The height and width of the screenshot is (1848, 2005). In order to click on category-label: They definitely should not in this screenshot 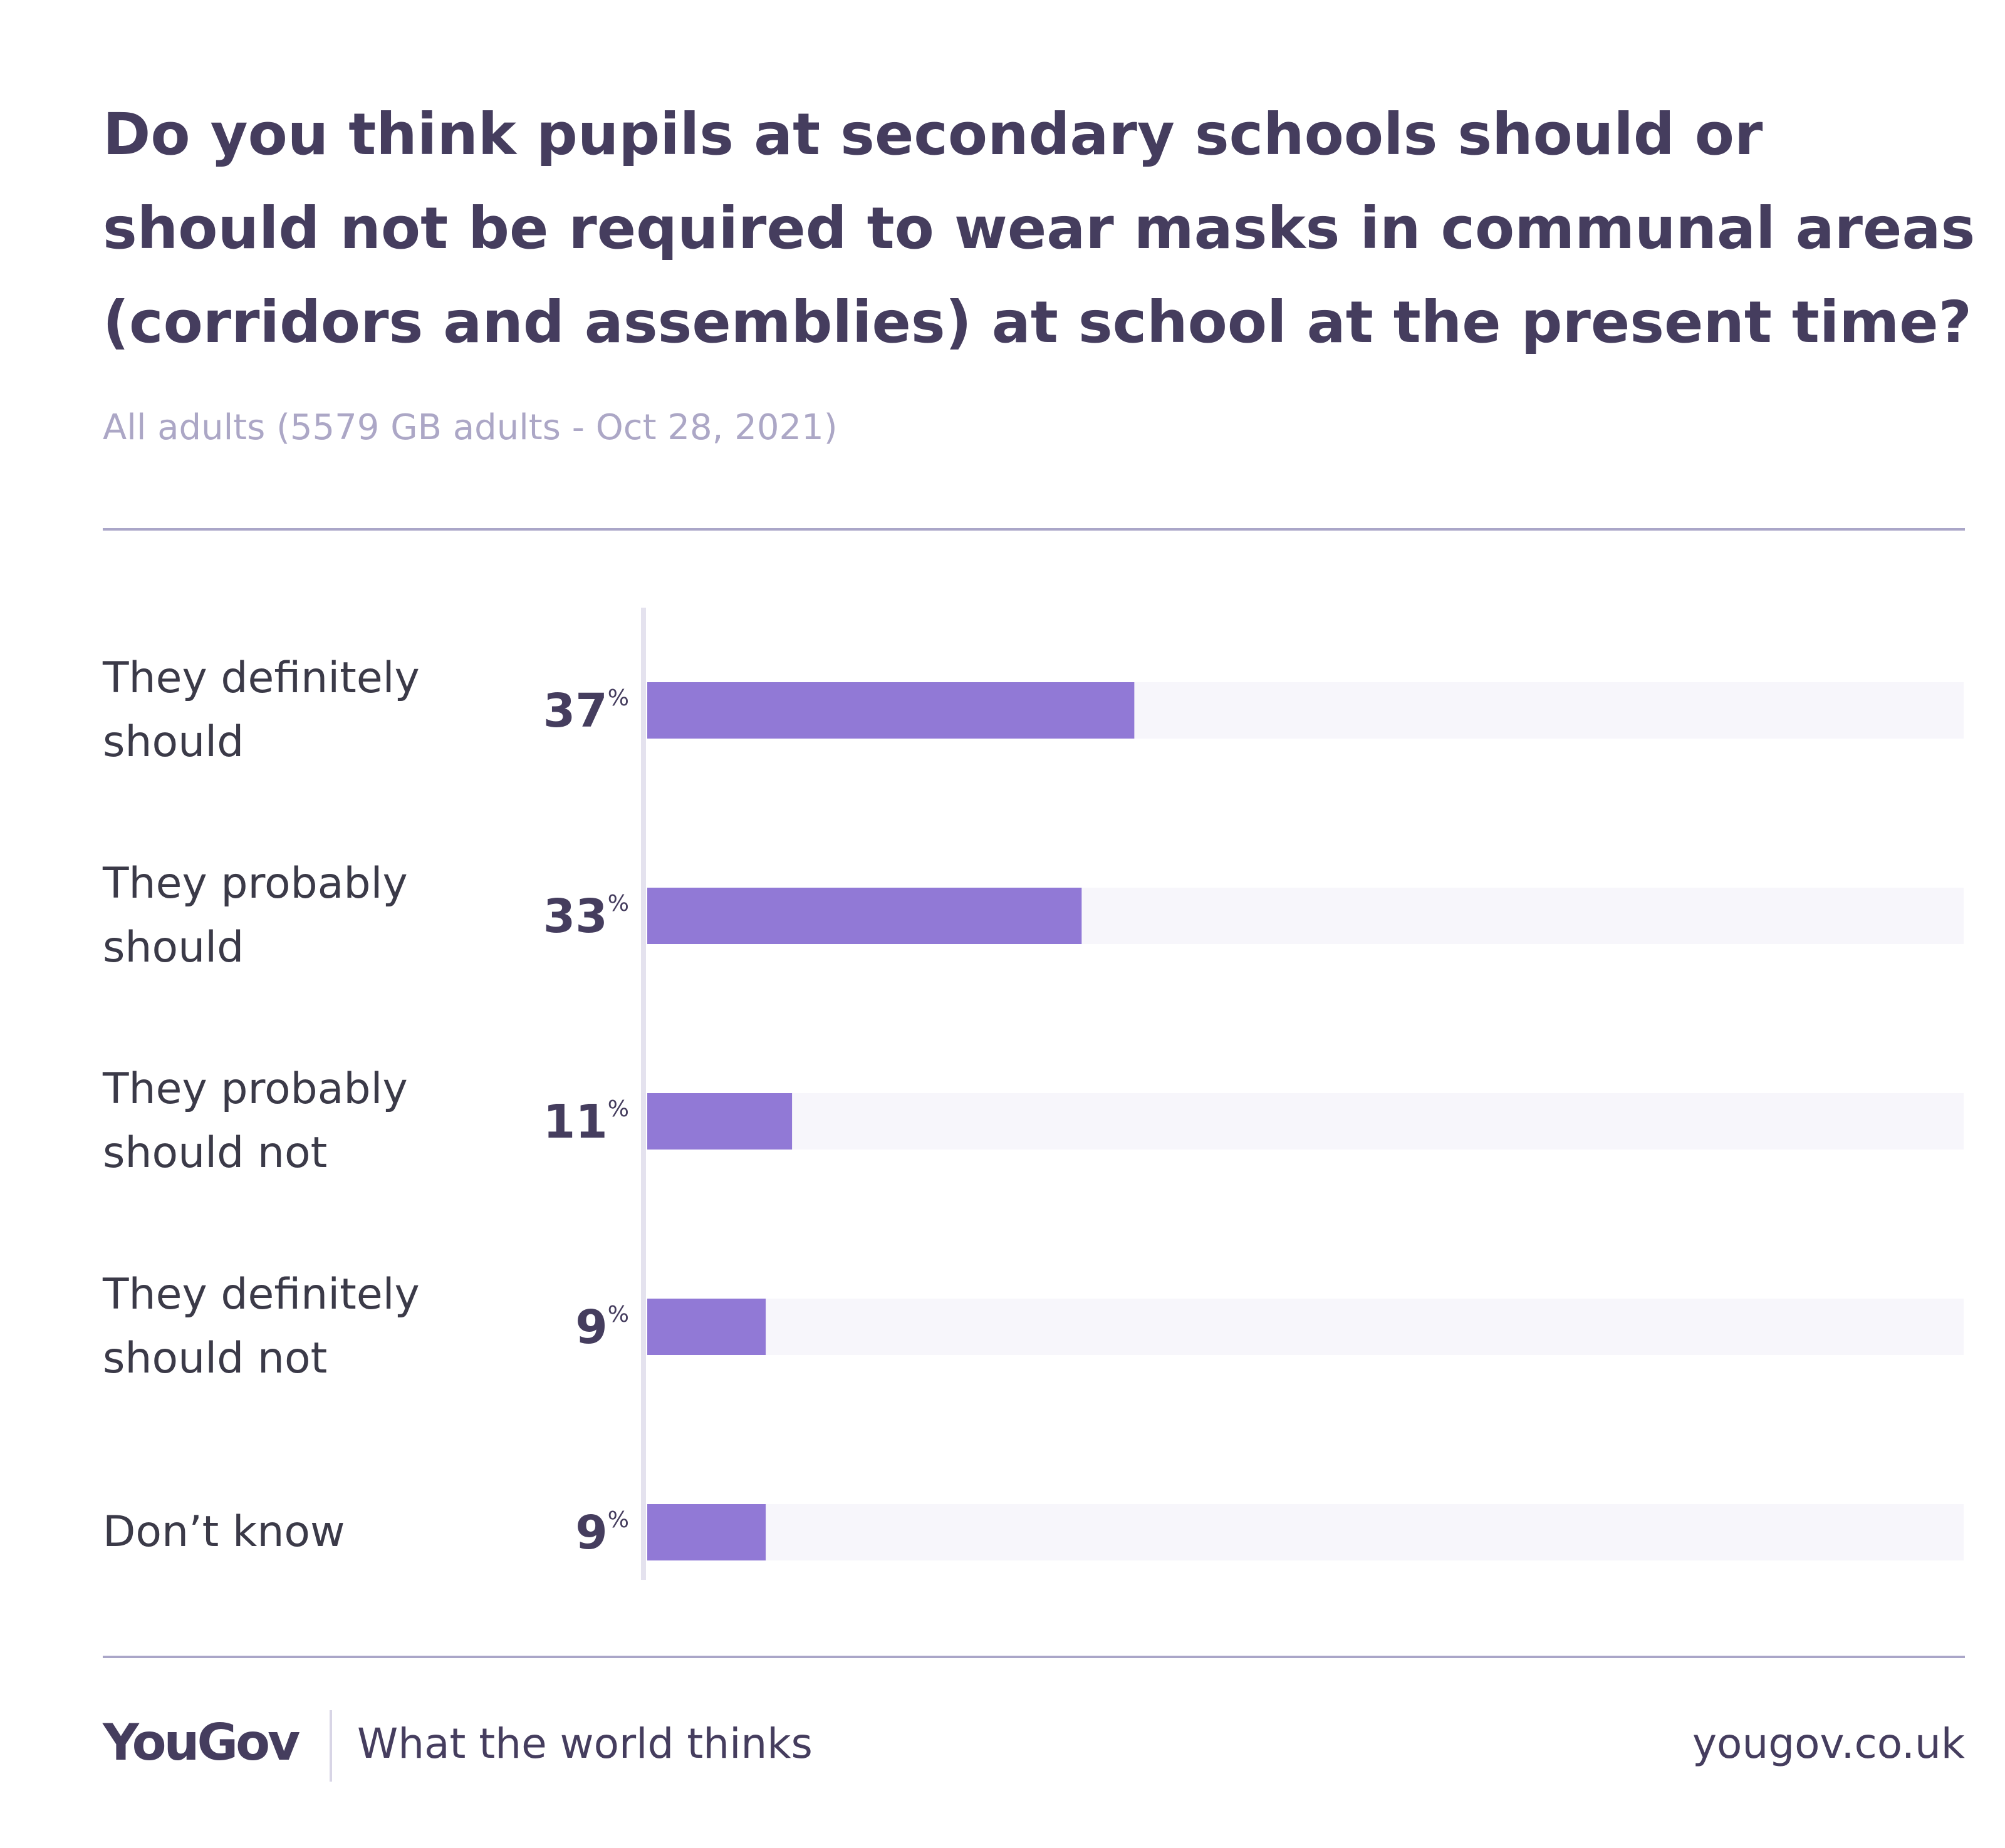, I will do `click(262, 1326)`.